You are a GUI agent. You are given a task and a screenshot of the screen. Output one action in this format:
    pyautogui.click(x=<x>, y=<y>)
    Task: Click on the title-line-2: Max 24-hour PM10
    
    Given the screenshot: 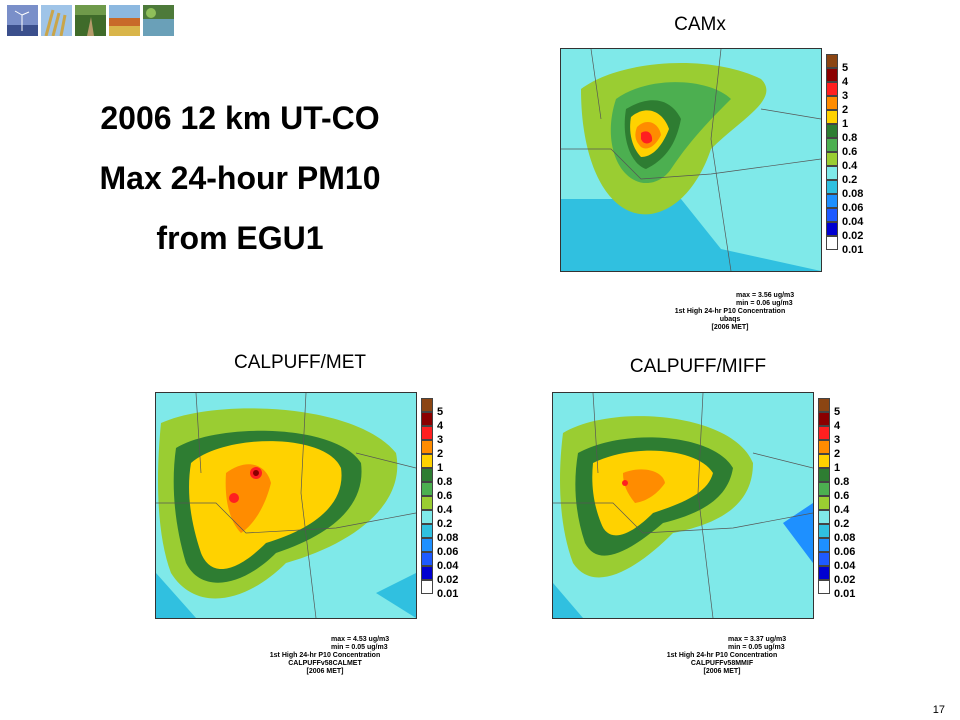 What is the action you would take?
    pyautogui.click(x=240, y=178)
    